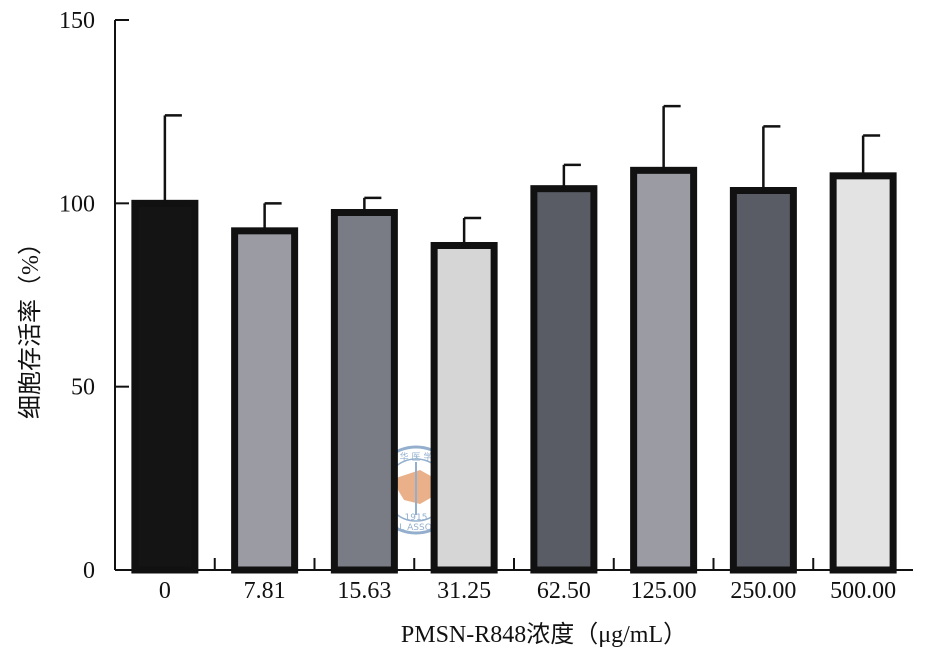 Image resolution: width=945 pixels, height=657 pixels. I want to click on watermark-top-text: 华 医 学, so click(416, 457).